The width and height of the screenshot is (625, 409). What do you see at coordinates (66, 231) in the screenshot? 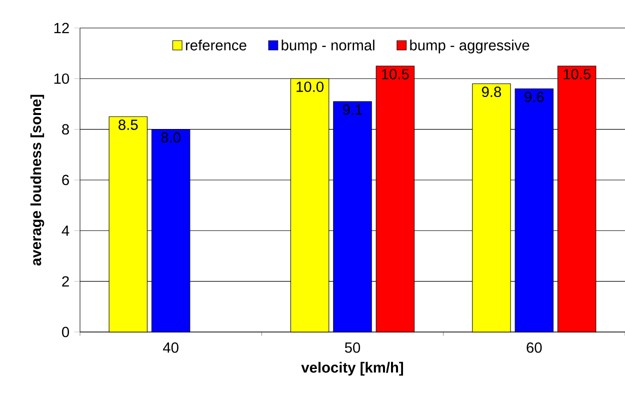
I see `y-tick-label: 4` at bounding box center [66, 231].